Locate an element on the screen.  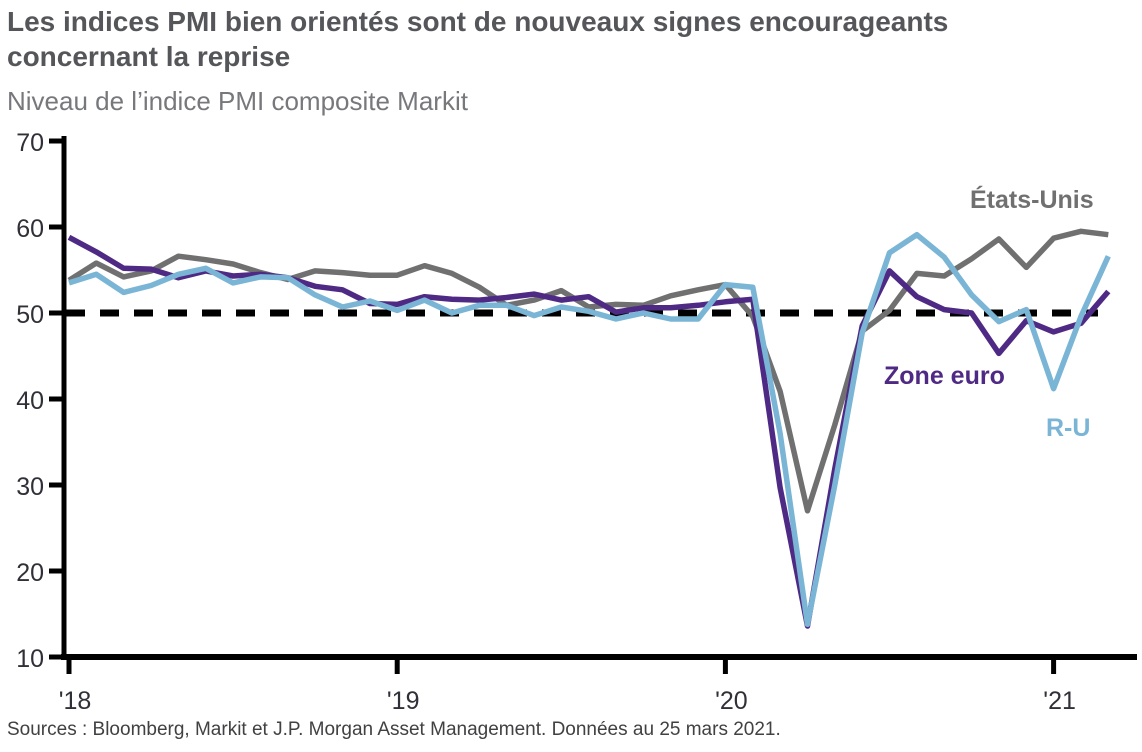
y-tick-label: 10 is located at coordinates (30, 659).